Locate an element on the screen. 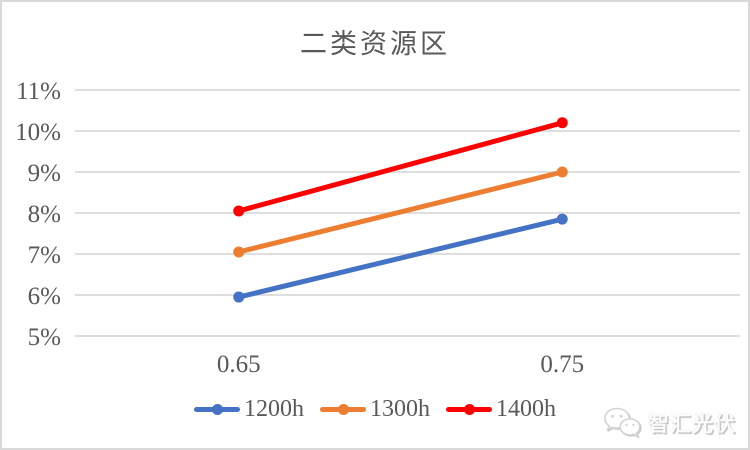  wechat-icon is located at coordinates (622, 422).